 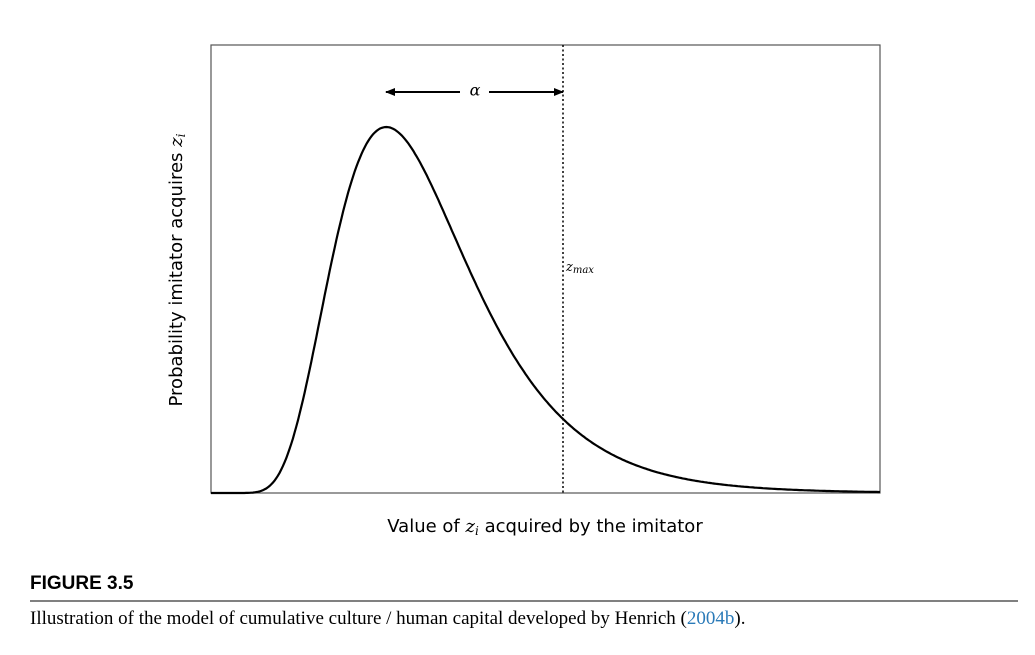 I want to click on y-label-var: z, so click(x=176, y=142).